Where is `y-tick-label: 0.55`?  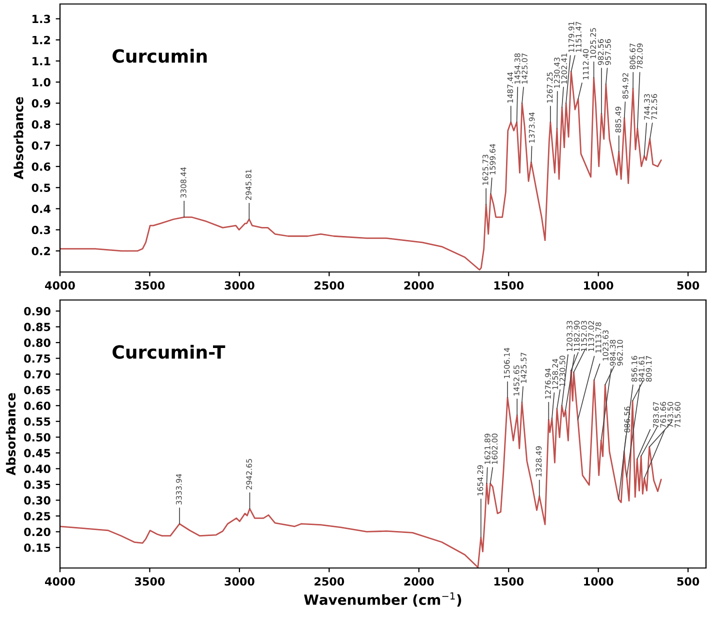 y-tick-label: 0.55 is located at coordinates (37, 421).